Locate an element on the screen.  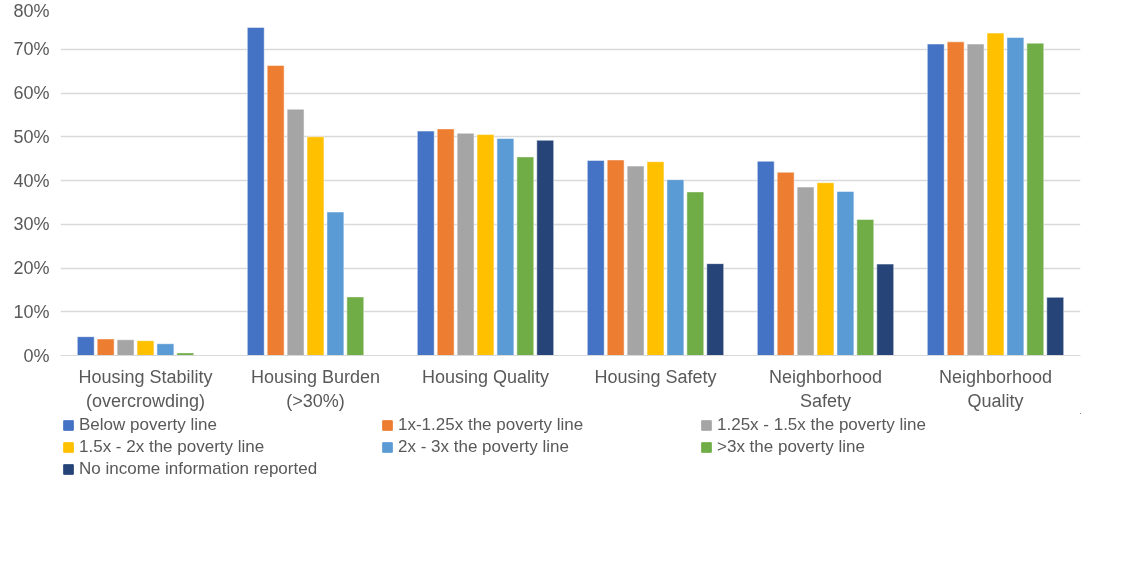
x-tick-label: Neighborhood Quality is located at coordinates (995, 388).